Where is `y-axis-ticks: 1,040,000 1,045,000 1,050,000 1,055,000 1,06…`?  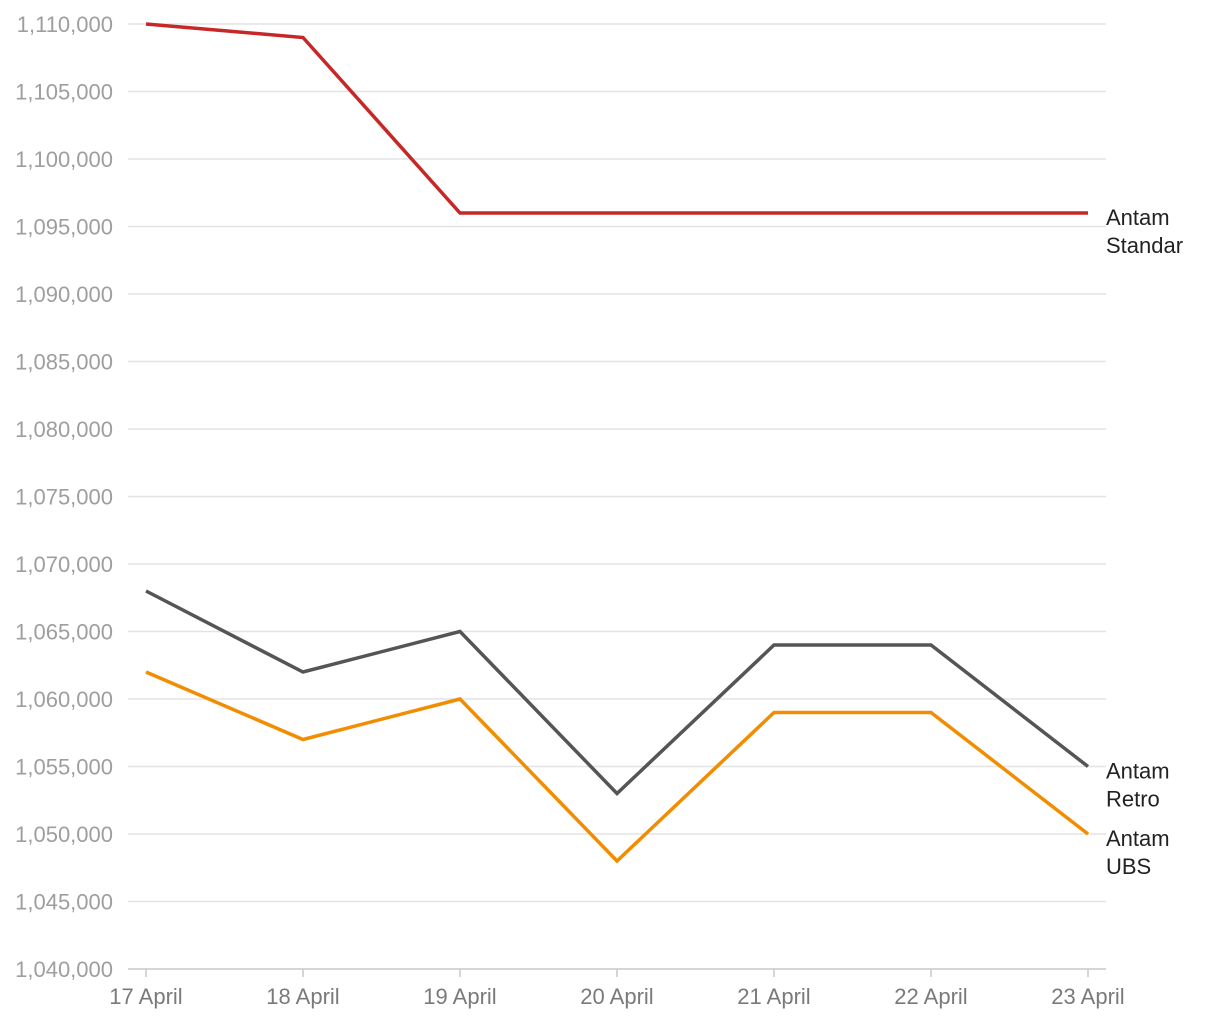
y-axis-ticks: 1,040,000 1,045,000 1,050,000 1,055,000 1,06… is located at coordinates (64, 497).